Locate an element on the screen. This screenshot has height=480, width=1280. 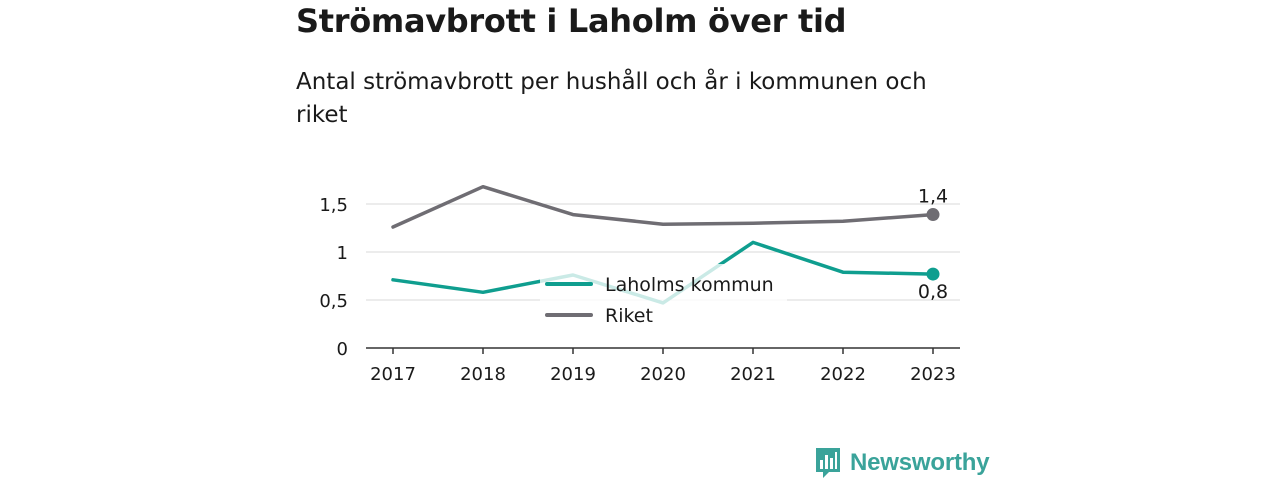
chart-title: Strömavbrott i Laholm över tid is located at coordinates (571, 21).